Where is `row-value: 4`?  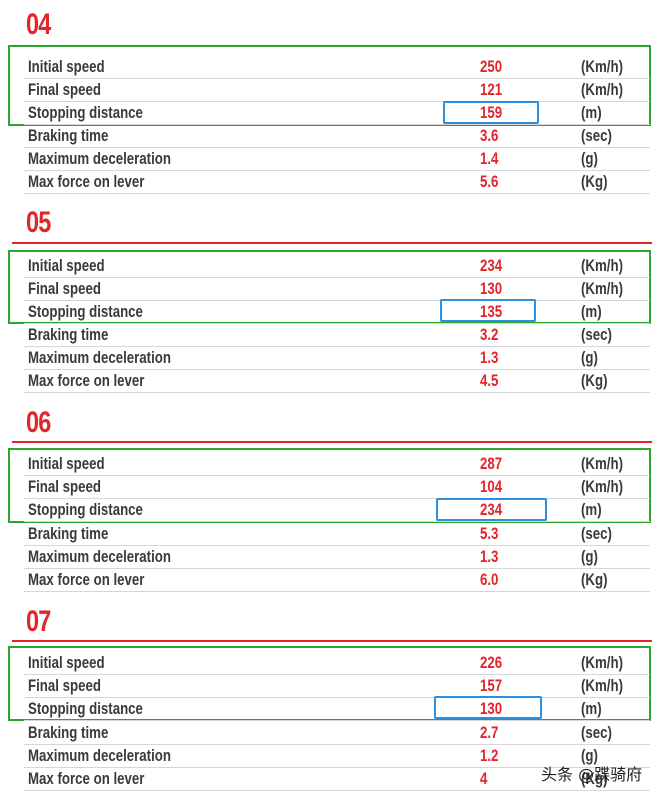
row-value: 4 is located at coordinates (484, 778).